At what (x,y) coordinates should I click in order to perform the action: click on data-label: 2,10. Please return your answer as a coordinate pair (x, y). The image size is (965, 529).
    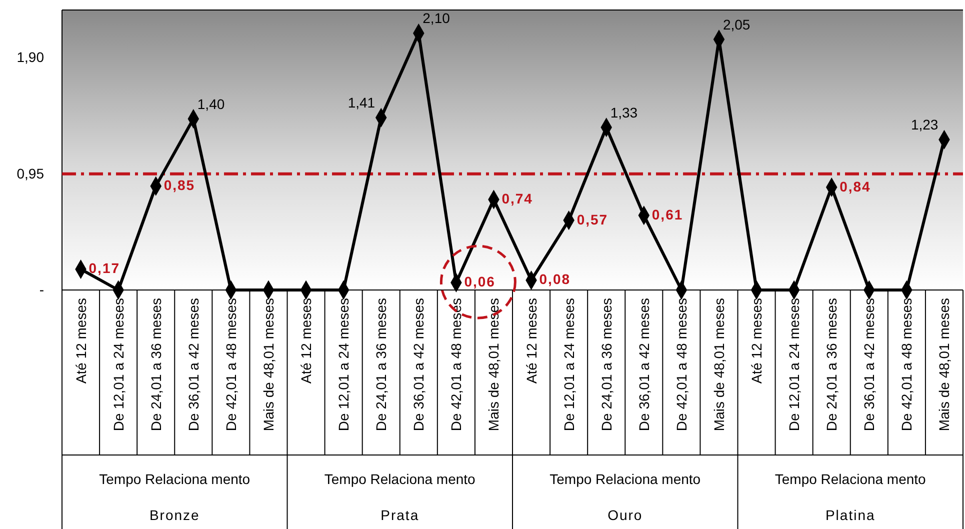
    Looking at the image, I should click on (436, 18).